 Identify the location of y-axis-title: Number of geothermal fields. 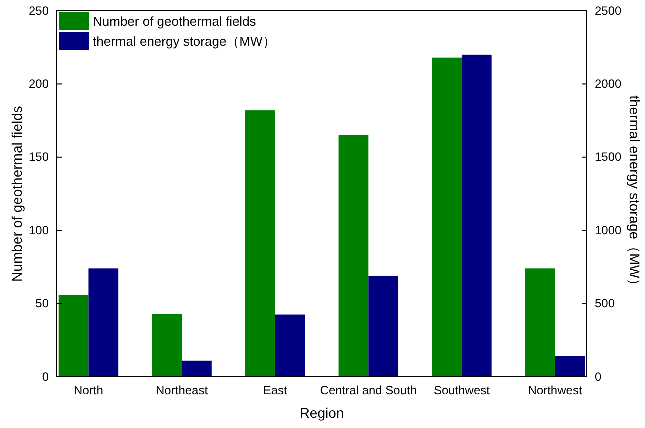
(17, 194).